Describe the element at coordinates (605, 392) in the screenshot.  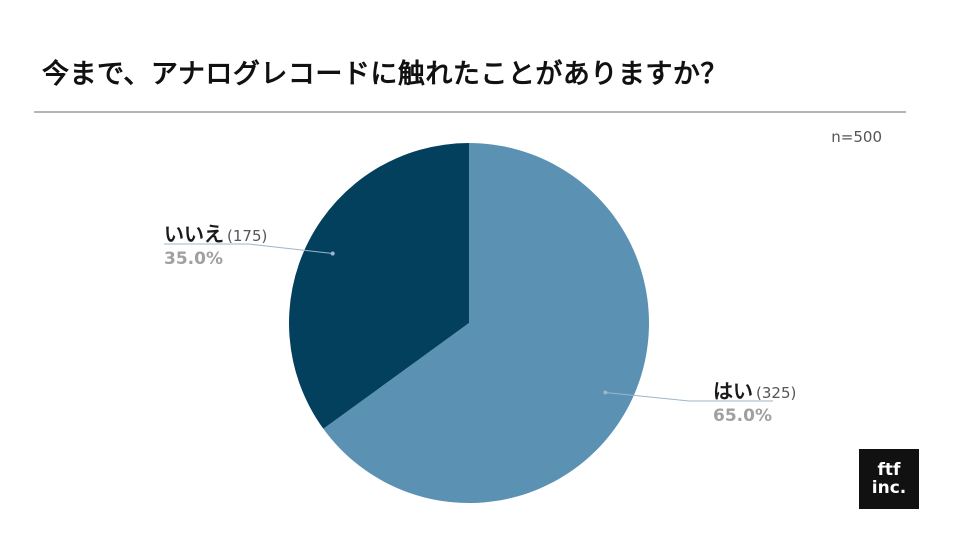
I see `leader-line-yes-dot` at that location.